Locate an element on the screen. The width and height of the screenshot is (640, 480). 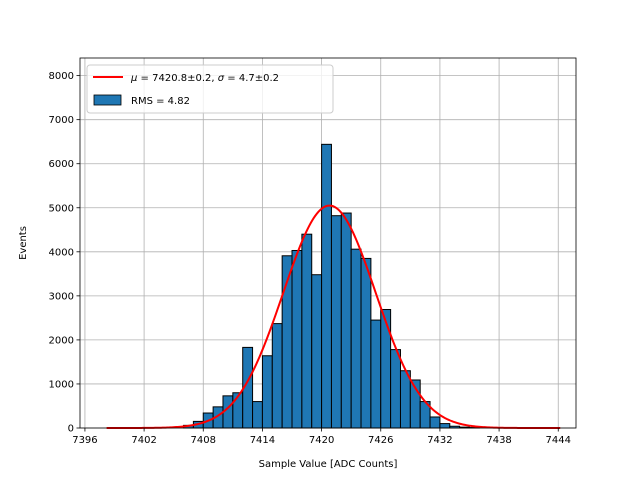
legend: μ = 7420.8±0.2, σ = 4.7±0.2 RMS = 4.82 is located at coordinates (210, 89).